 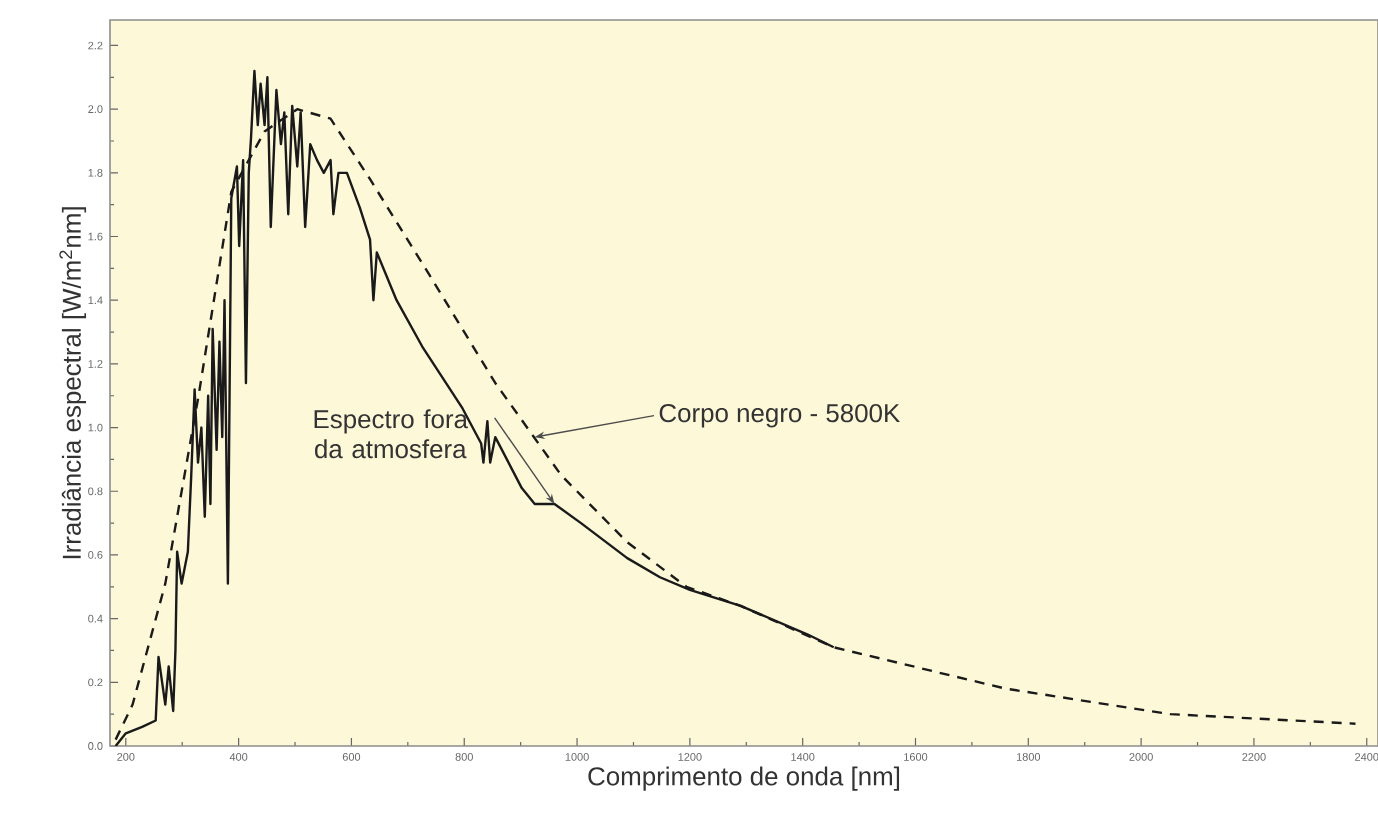 I want to click on annotation: Espectro fora da atmosfera, so click(x=391, y=434).